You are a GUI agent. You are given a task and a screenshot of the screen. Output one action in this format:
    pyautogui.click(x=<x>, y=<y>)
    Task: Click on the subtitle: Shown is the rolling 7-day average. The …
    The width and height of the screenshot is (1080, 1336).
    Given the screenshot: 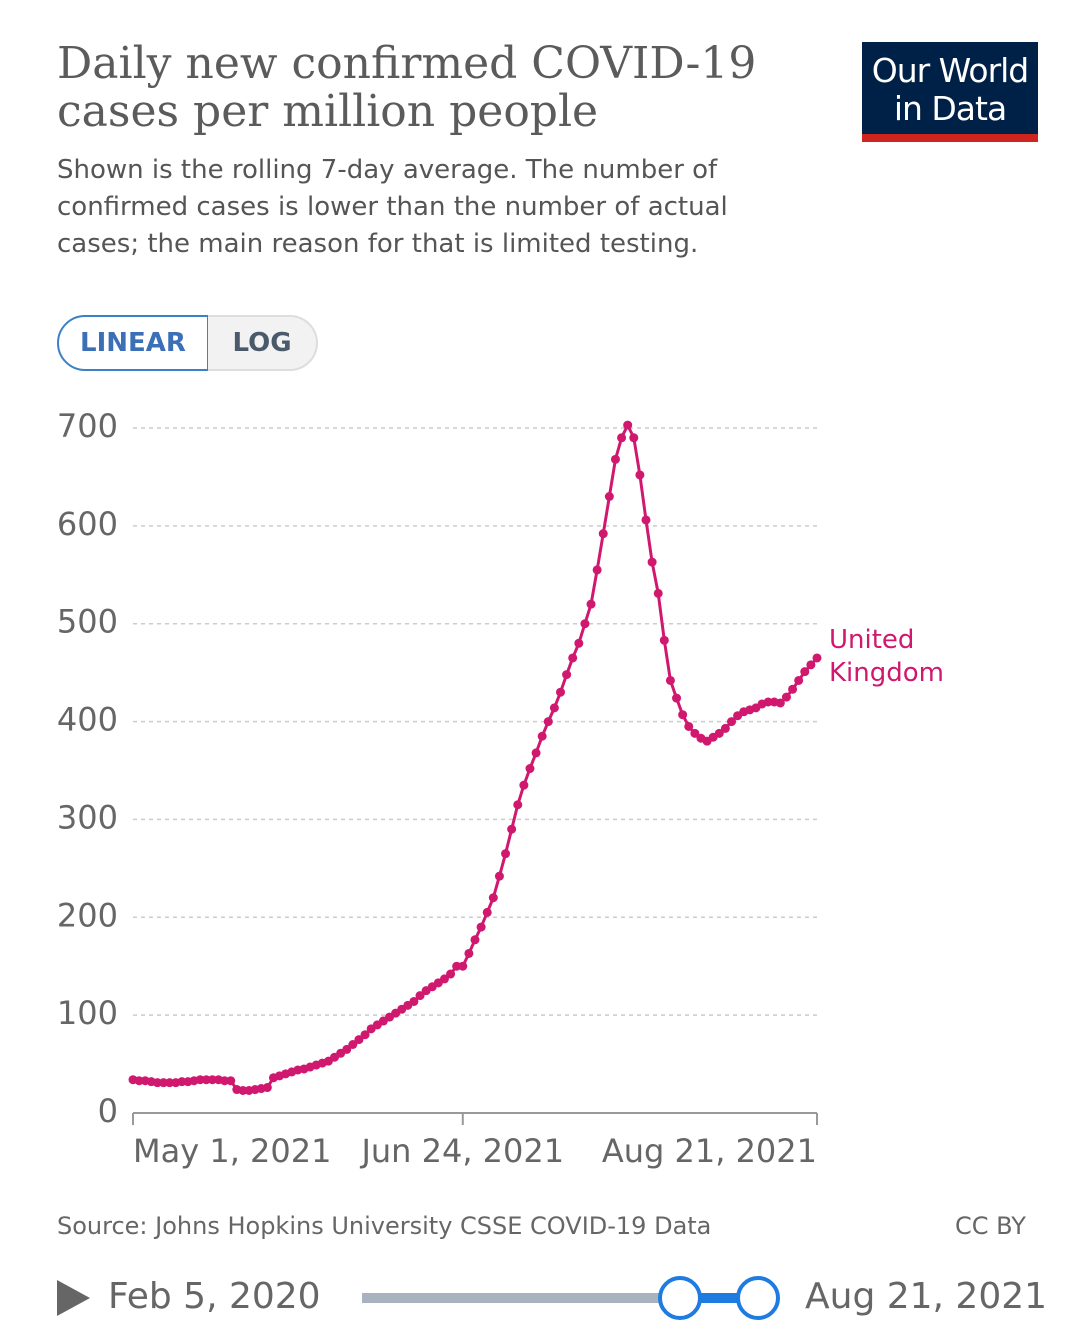 What is the action you would take?
    pyautogui.click(x=392, y=207)
    